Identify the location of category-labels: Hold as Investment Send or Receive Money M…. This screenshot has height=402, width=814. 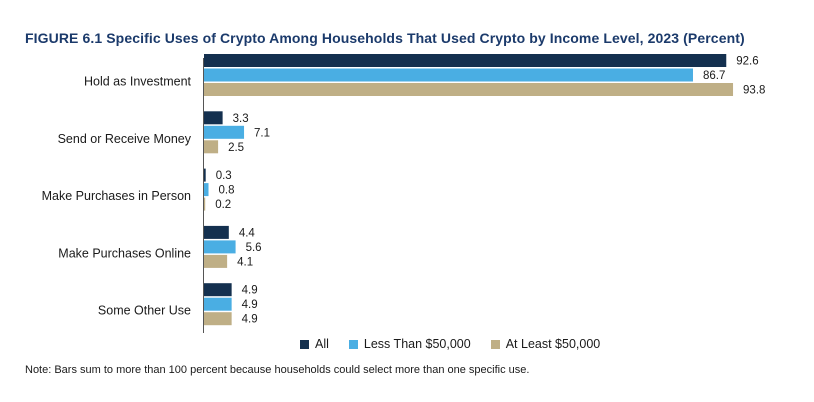
(117, 196).